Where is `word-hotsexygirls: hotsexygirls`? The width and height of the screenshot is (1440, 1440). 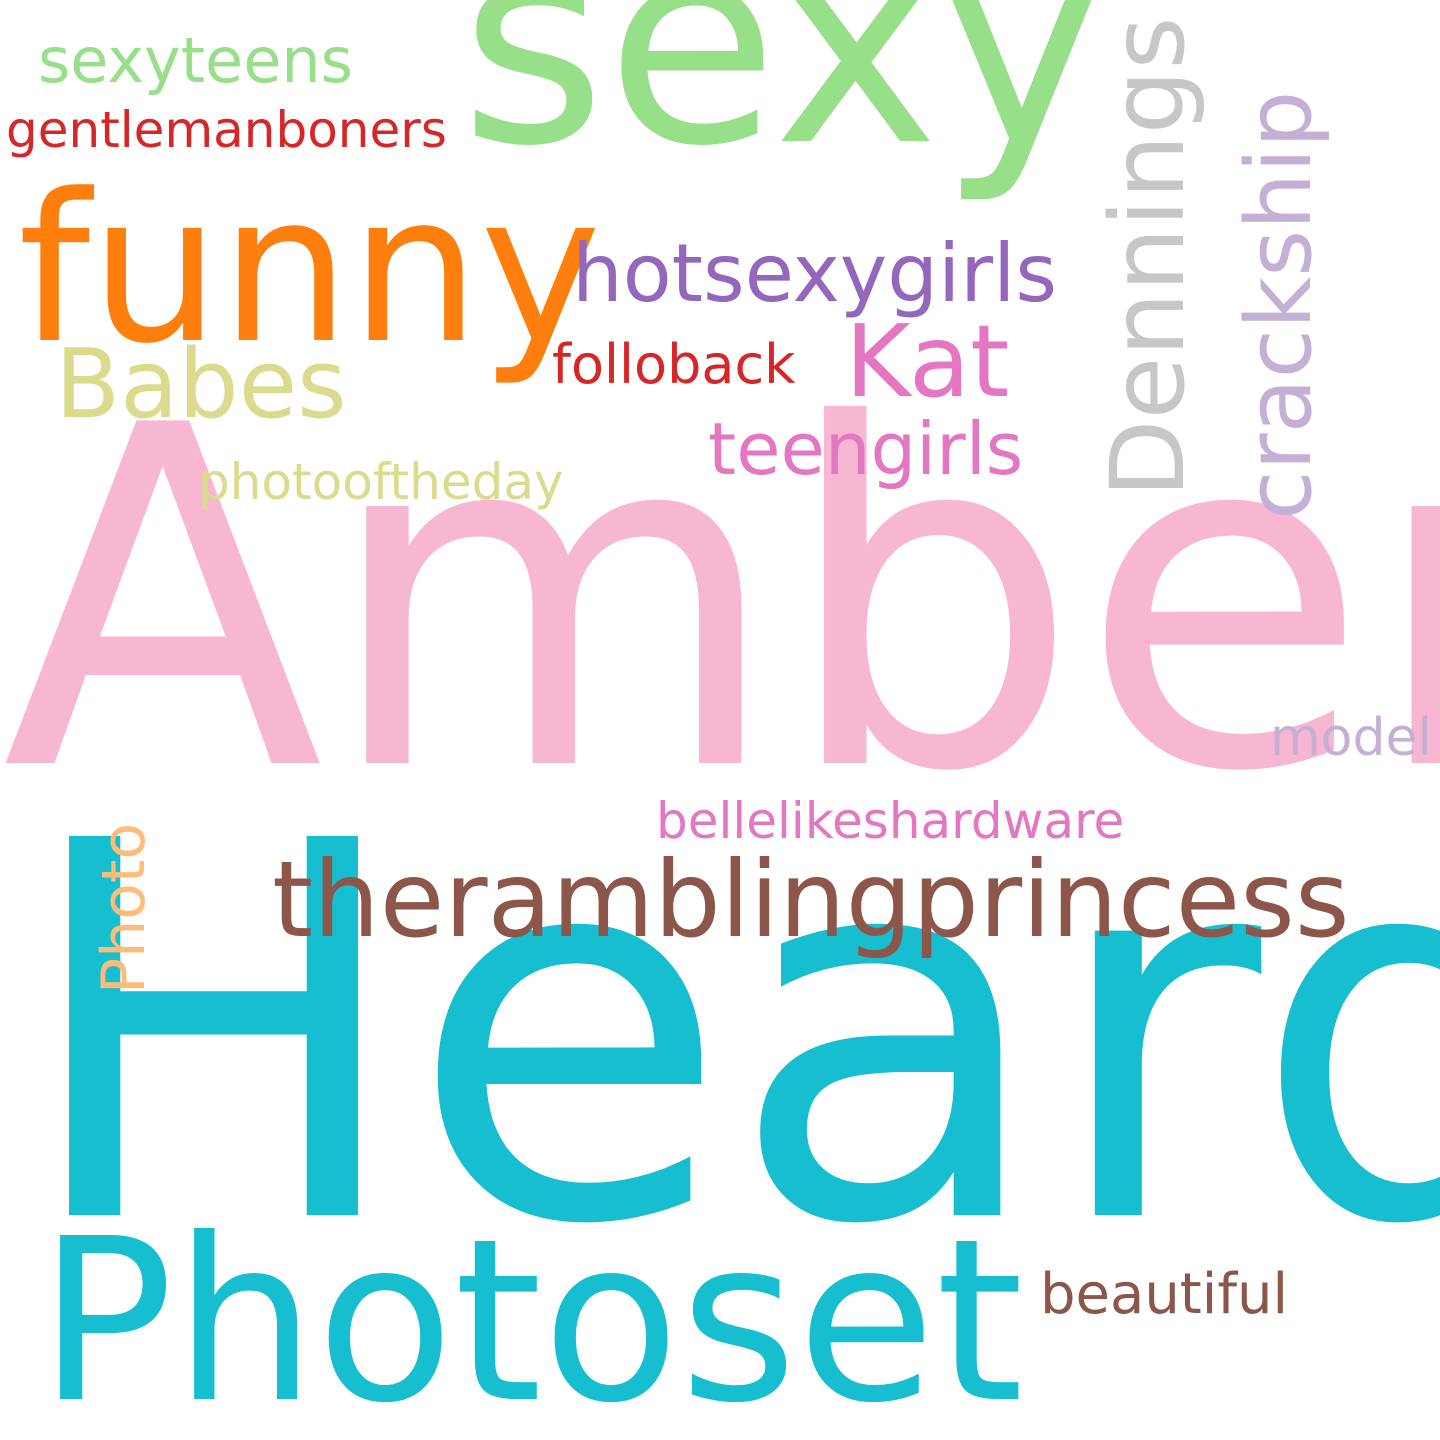 word-hotsexygirls: hotsexygirls is located at coordinates (814, 273).